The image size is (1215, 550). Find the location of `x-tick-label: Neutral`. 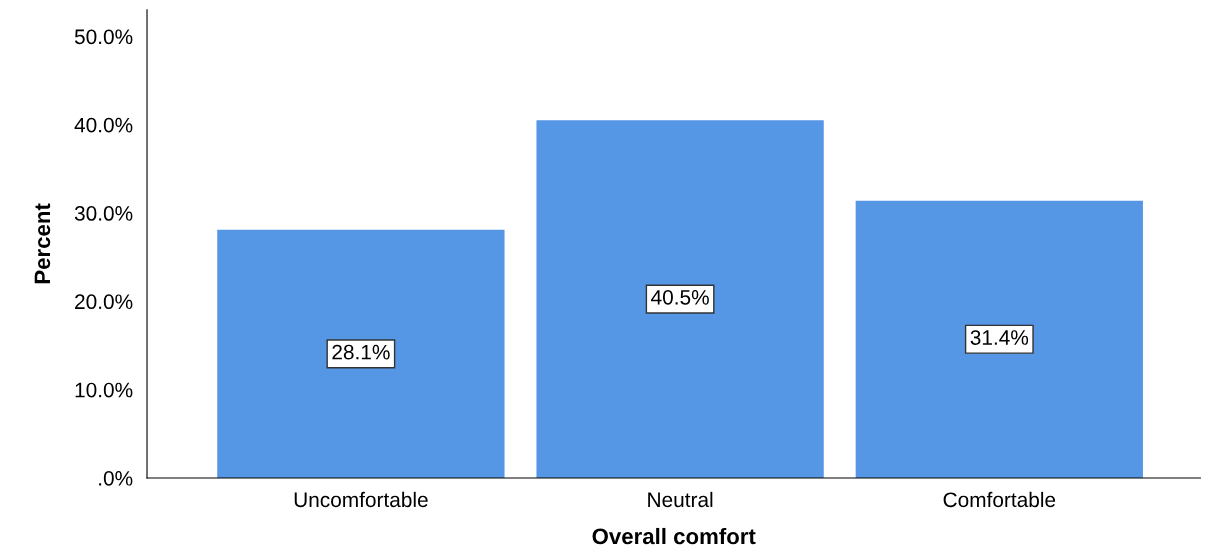

x-tick-label: Neutral is located at coordinates (680, 499).